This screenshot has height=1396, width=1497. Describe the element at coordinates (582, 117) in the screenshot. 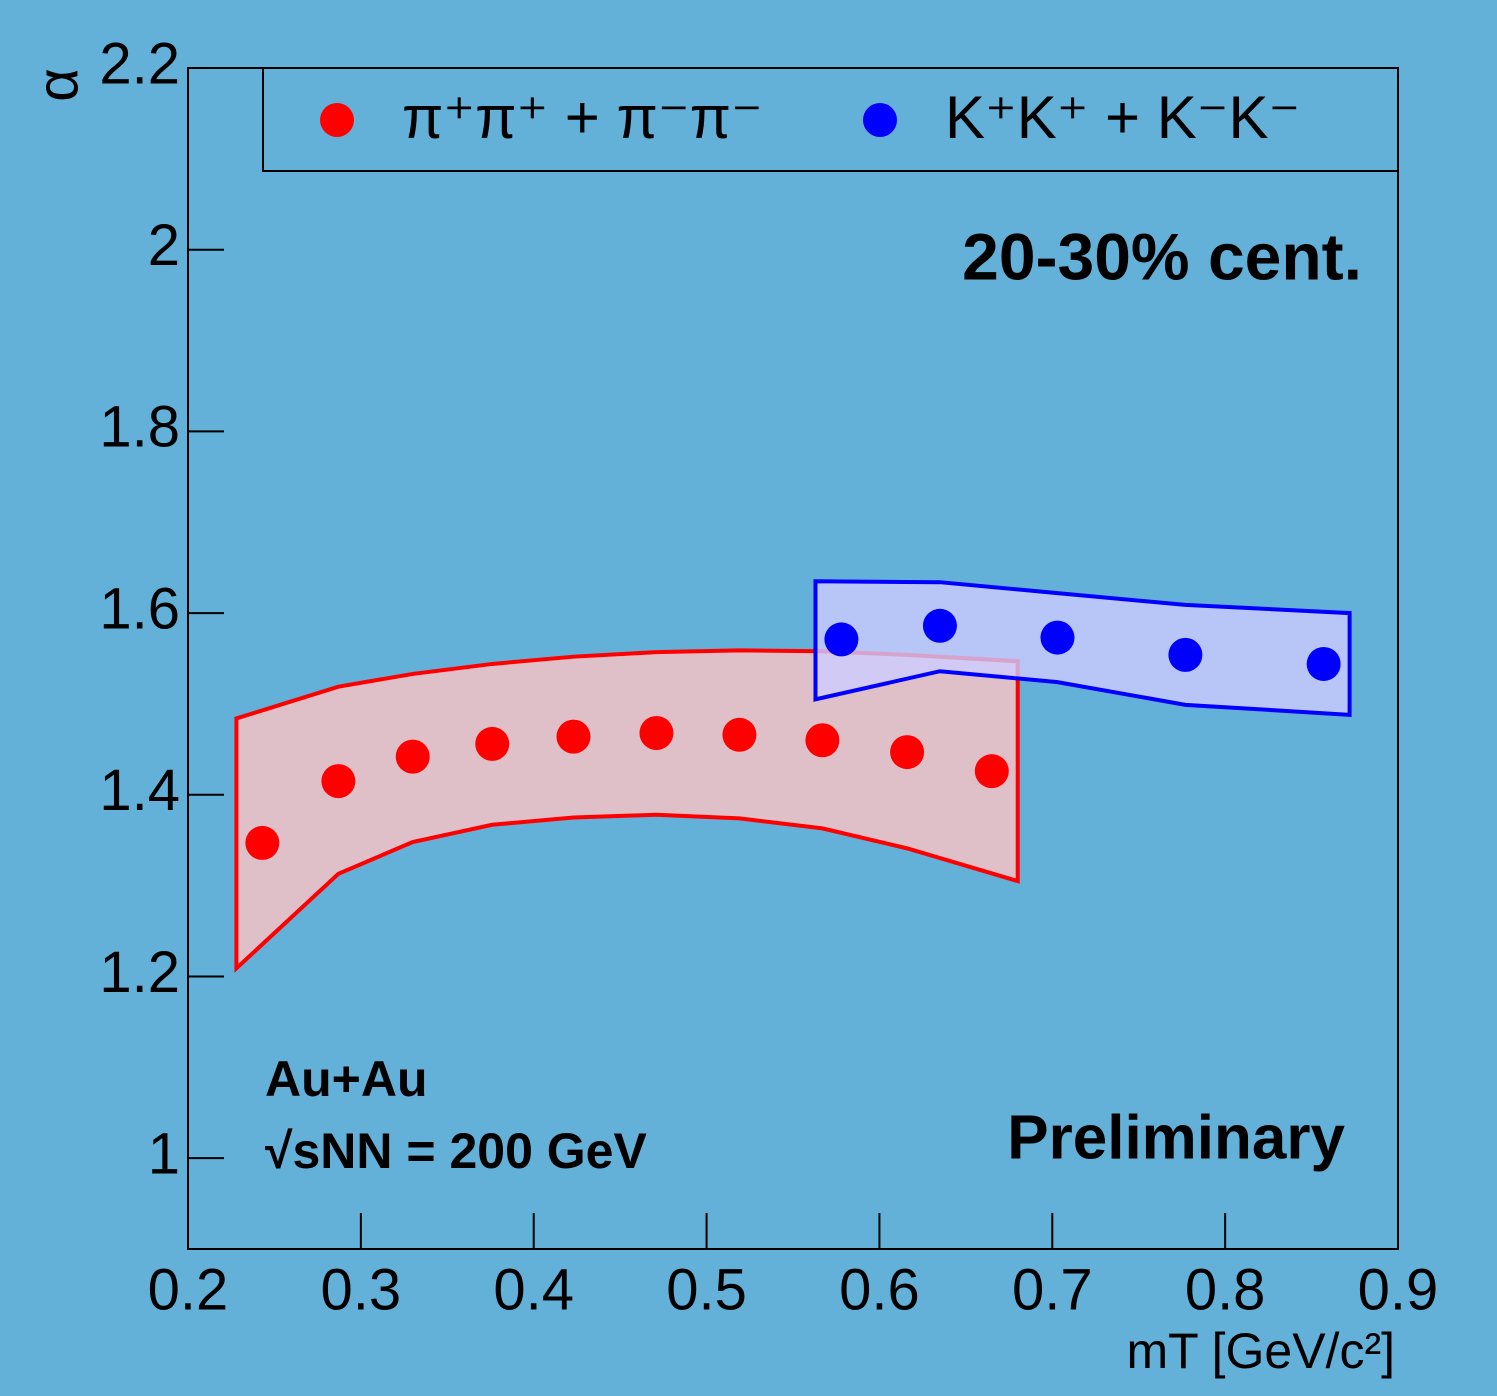

I see `legend-label: π⁺π⁺ + π⁻π⁻` at that location.